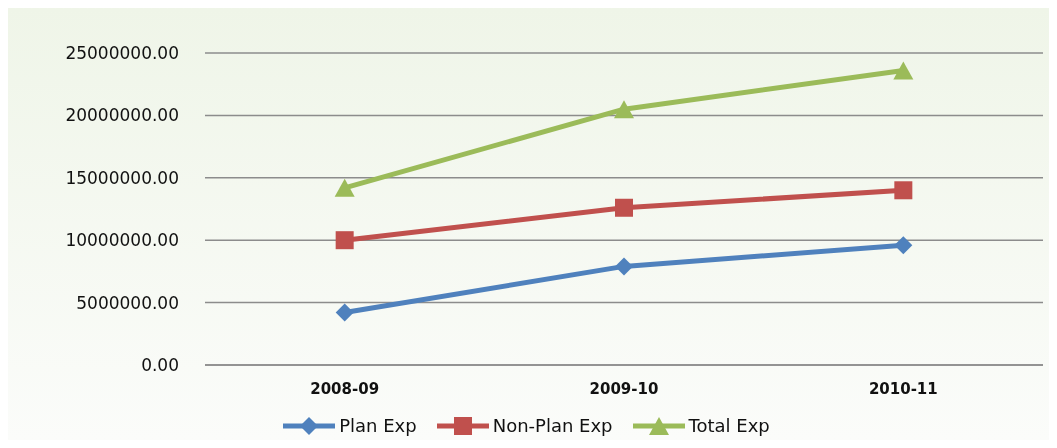 Image resolution: width=1057 pixels, height=448 pixels. Describe the element at coordinates (127, 302) in the screenshot. I see `y-tick-label: 5000000.00` at that location.